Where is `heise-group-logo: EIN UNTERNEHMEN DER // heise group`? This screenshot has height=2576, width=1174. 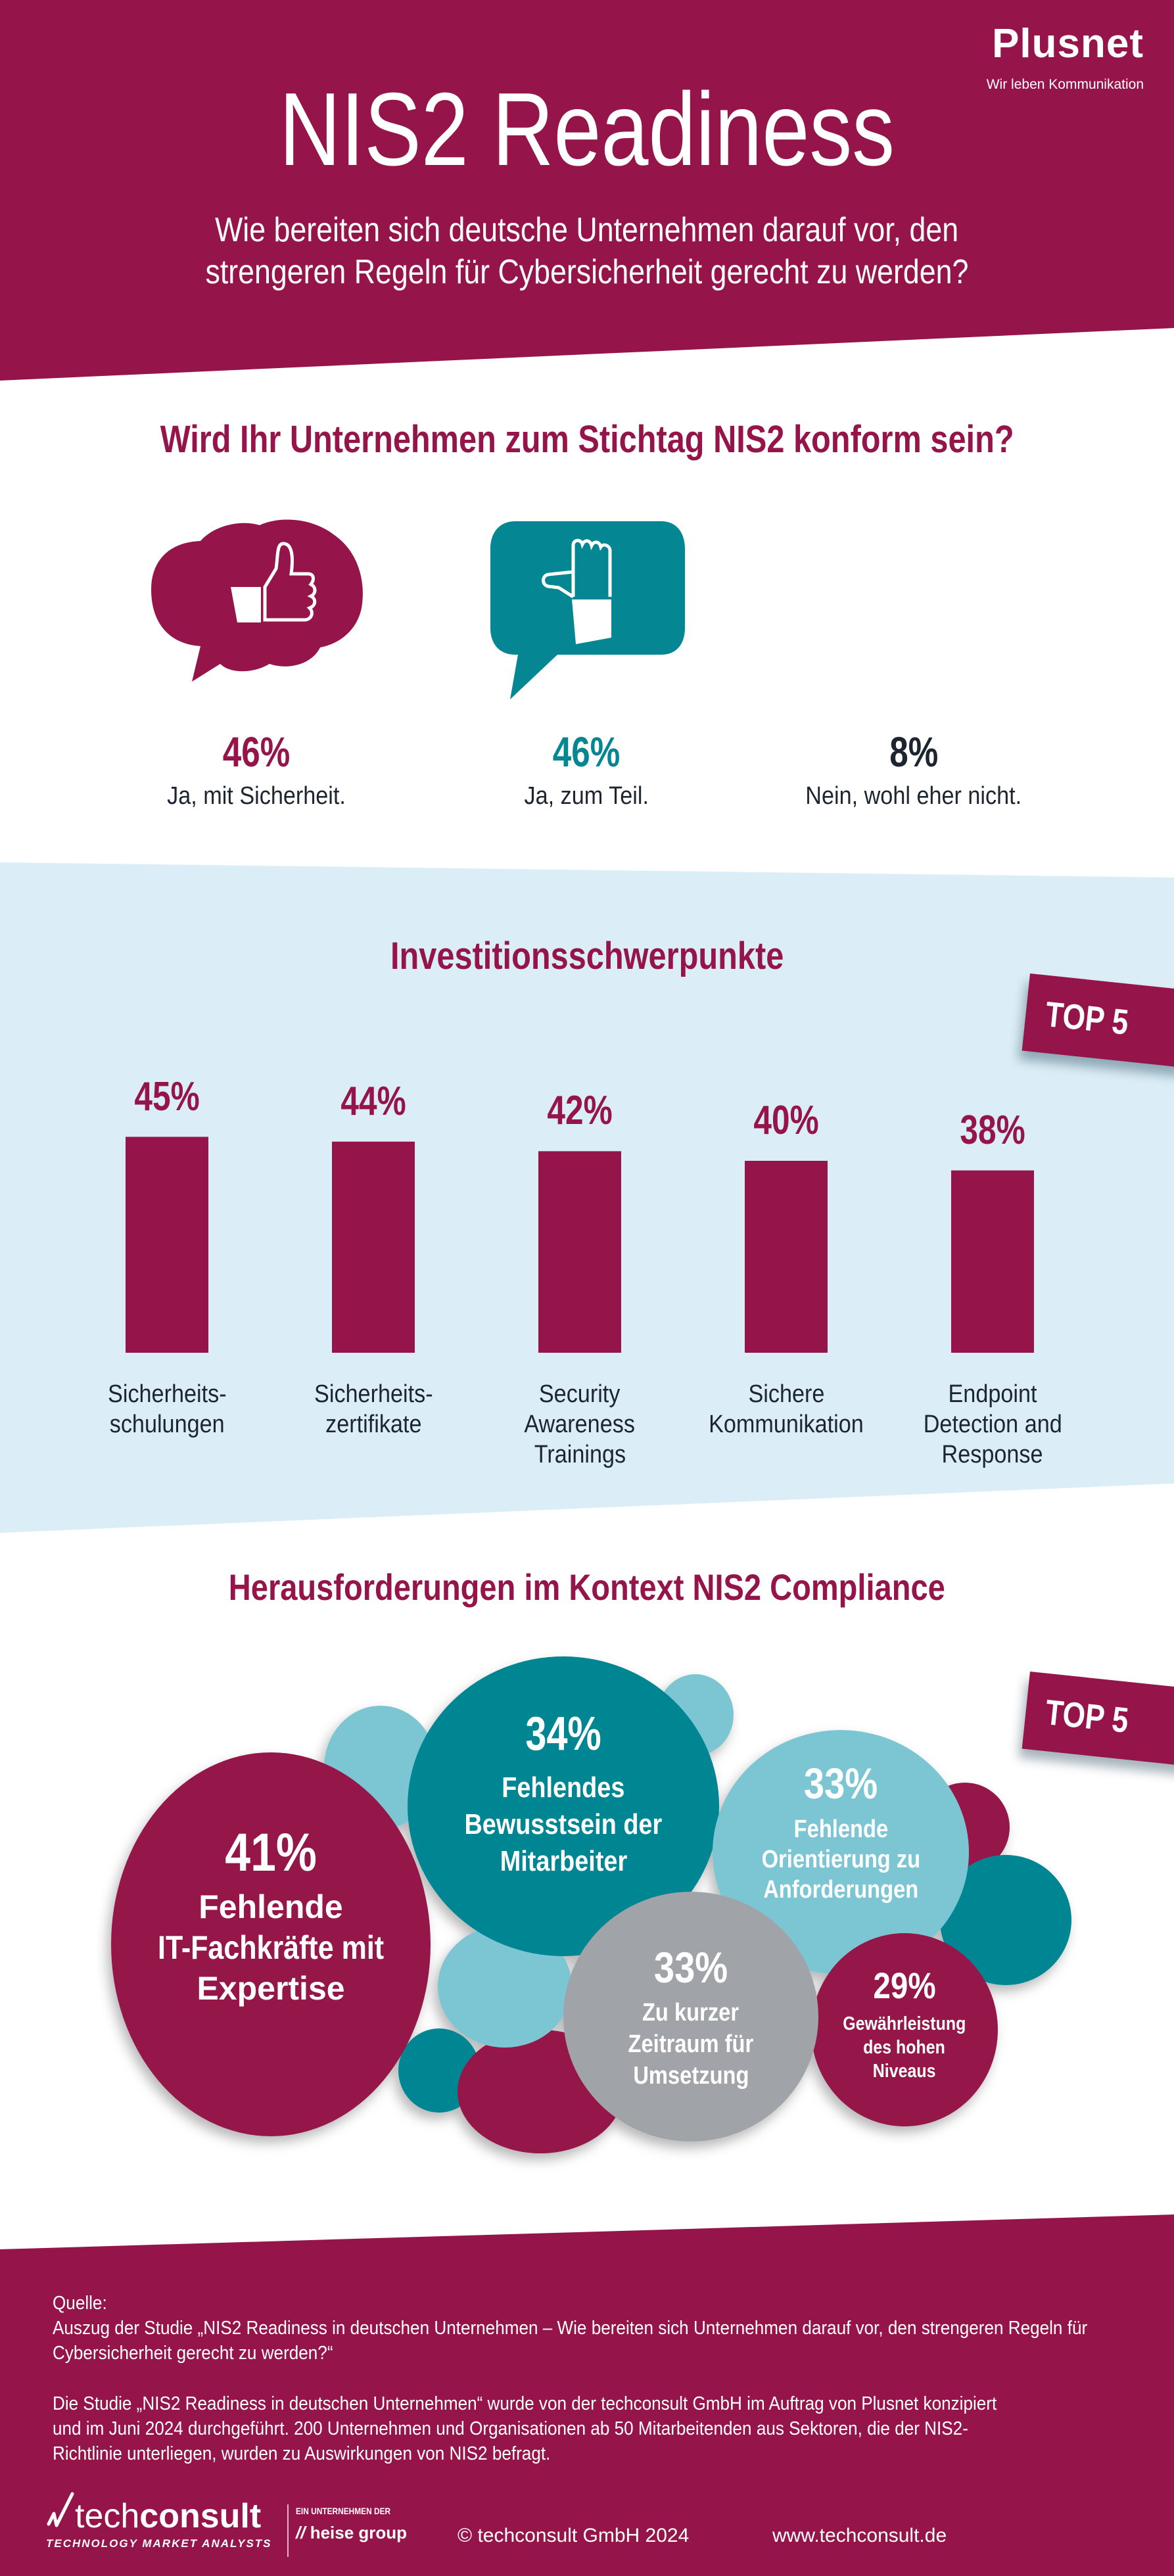
heise-group-logo: EIN UNTERNEHMEN DER // heise group is located at coordinates (352, 2524).